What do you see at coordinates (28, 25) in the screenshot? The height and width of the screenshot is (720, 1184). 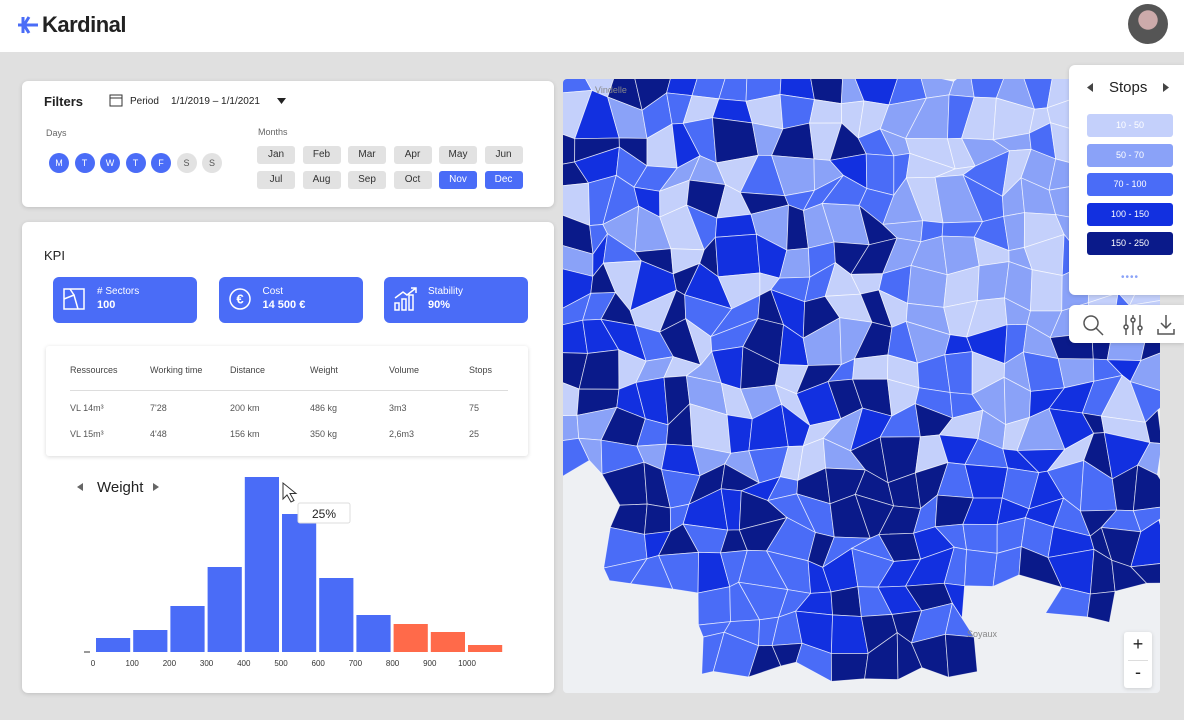 I see `logo-icon` at bounding box center [28, 25].